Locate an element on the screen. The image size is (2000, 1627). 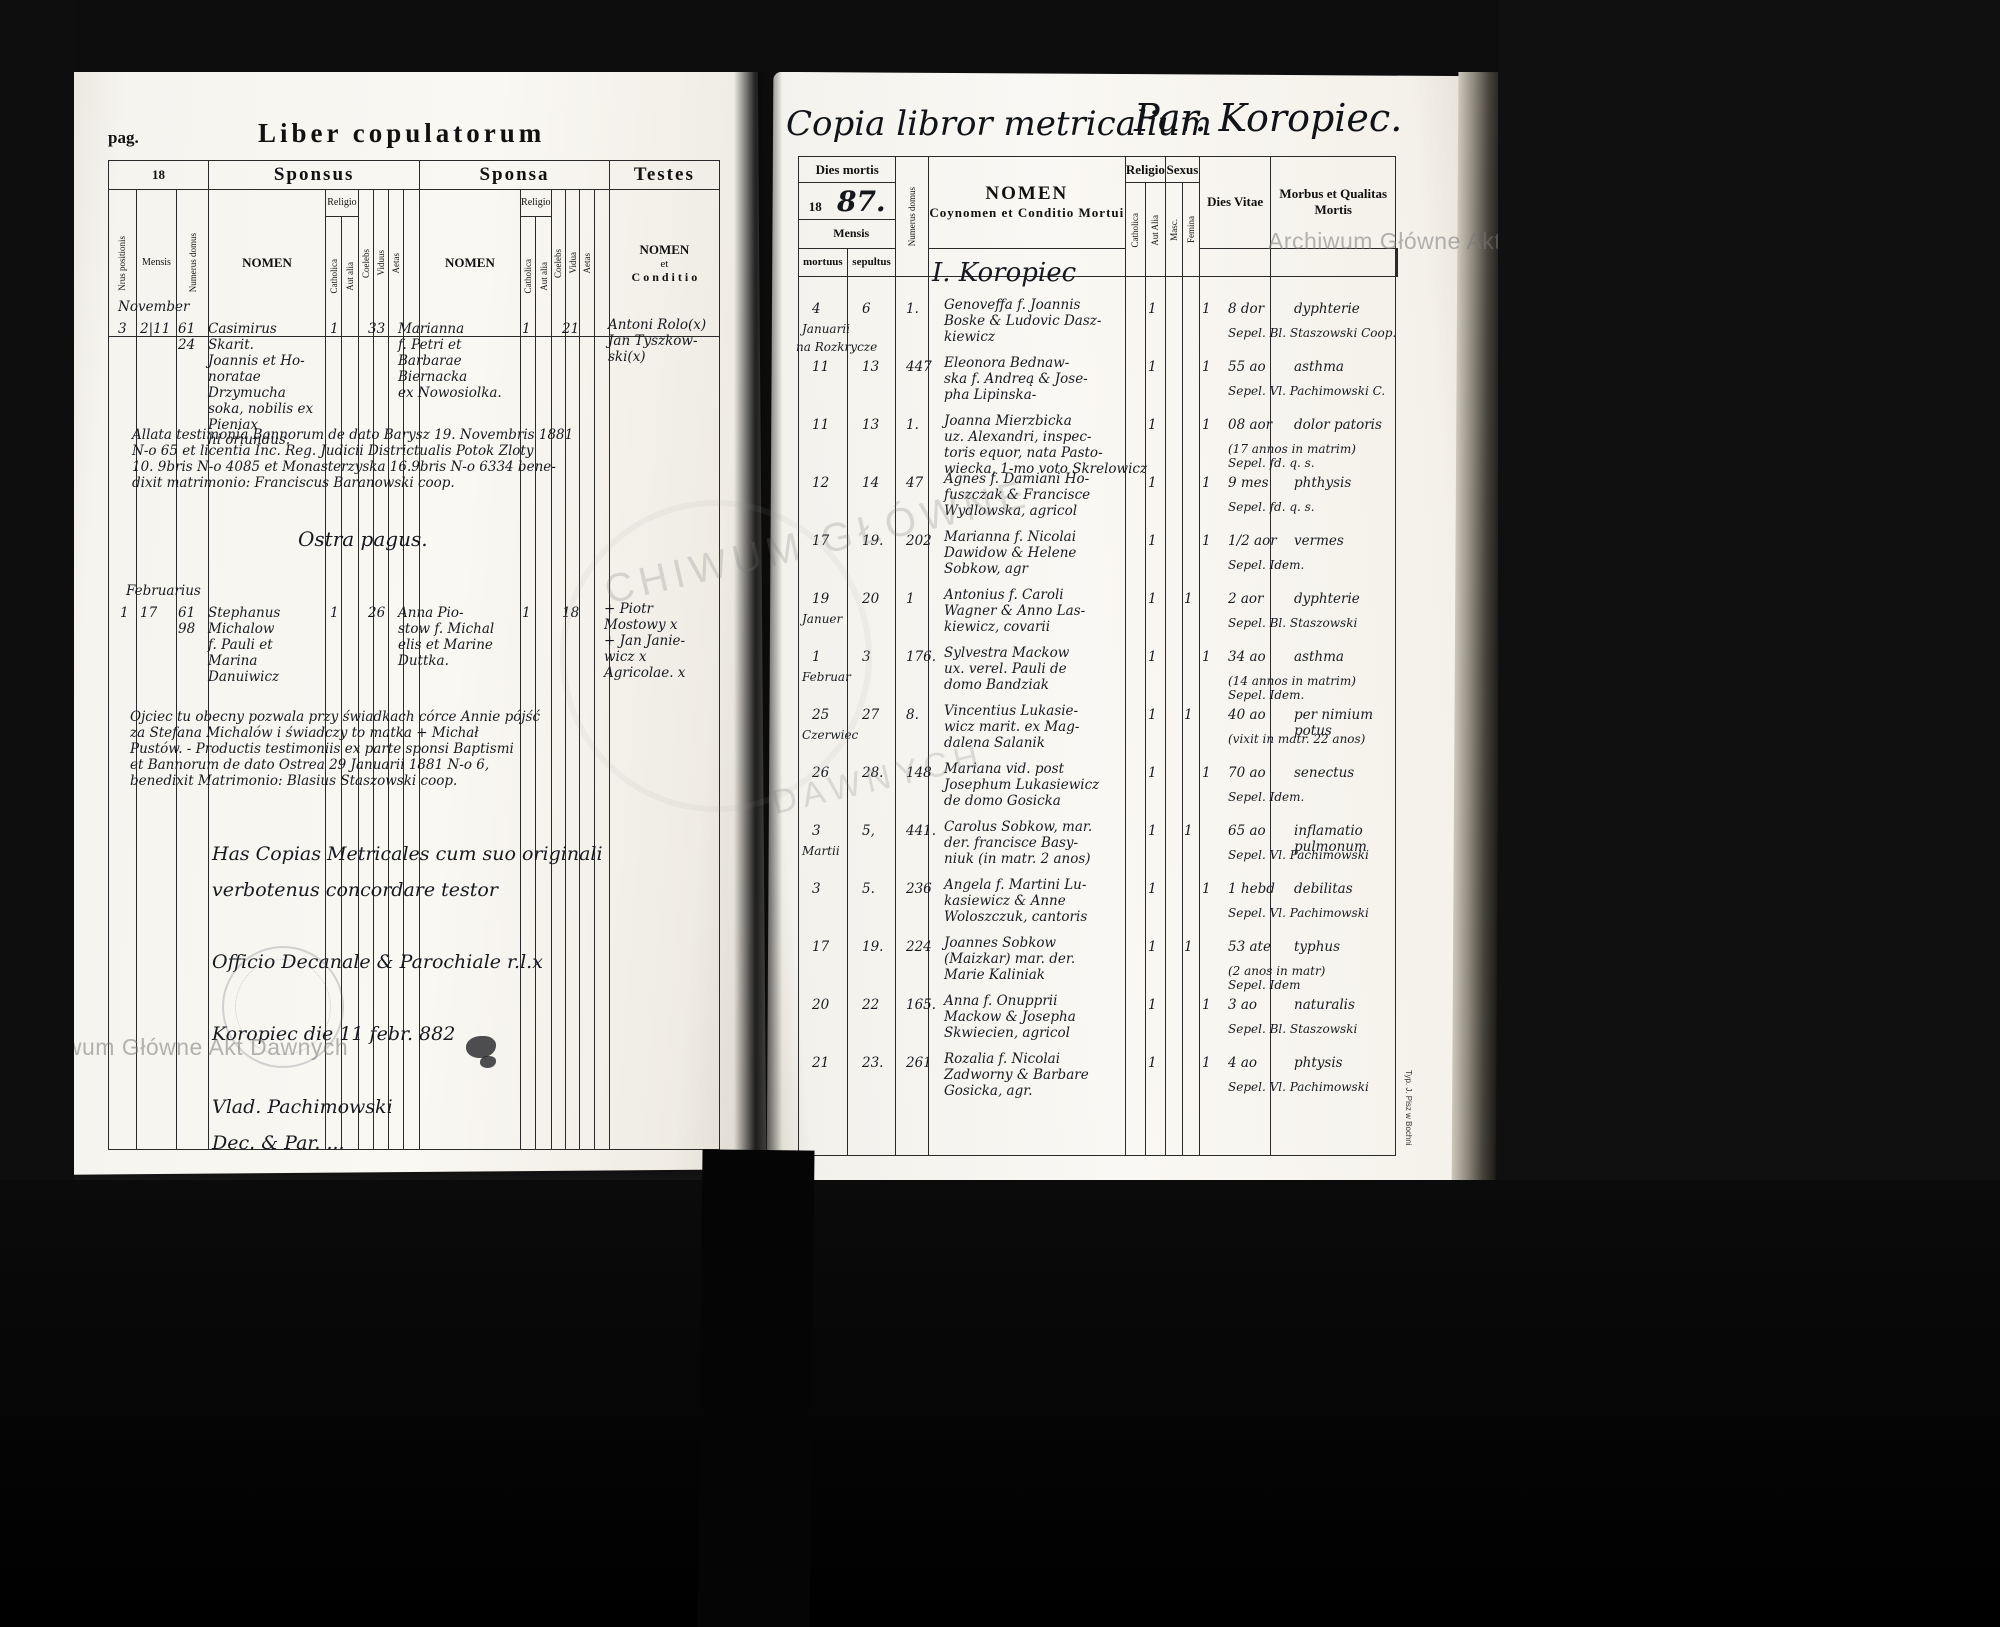
col-testes-et: et is located at coordinates (664, 263).